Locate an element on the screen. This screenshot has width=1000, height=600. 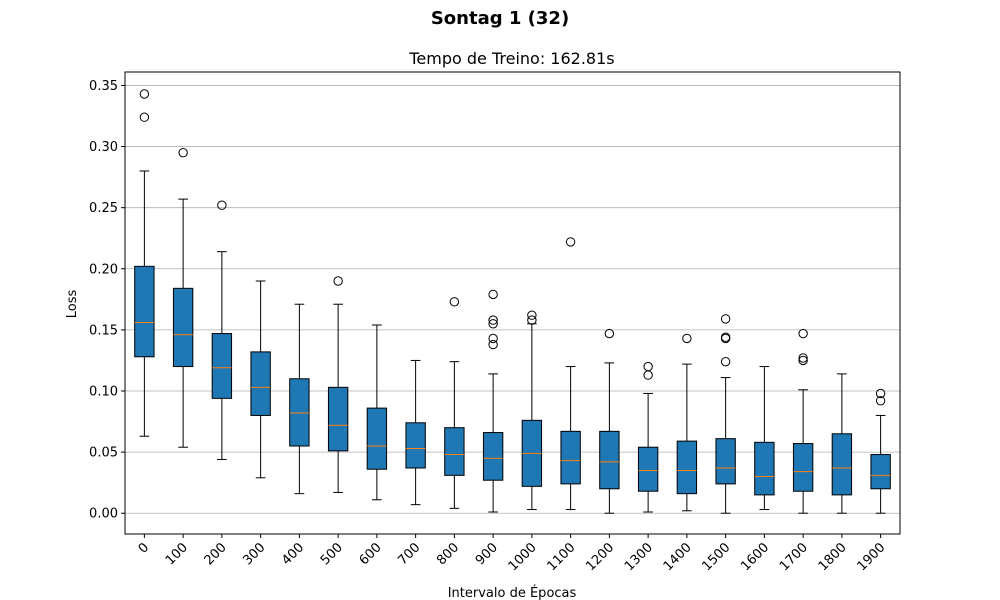
x-axis-label: Intervalo de Épocas is located at coordinates (512, 592).